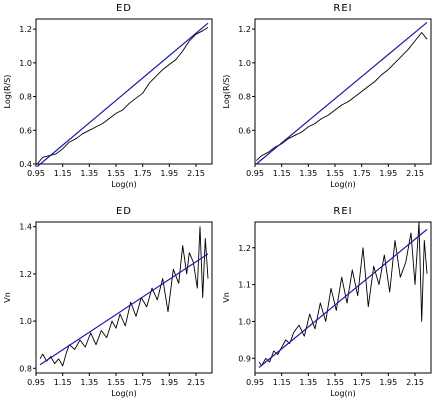  What do you see at coordinates (244, 358) in the screenshot?
I see `y-tick-label: 0.9` at bounding box center [244, 358].